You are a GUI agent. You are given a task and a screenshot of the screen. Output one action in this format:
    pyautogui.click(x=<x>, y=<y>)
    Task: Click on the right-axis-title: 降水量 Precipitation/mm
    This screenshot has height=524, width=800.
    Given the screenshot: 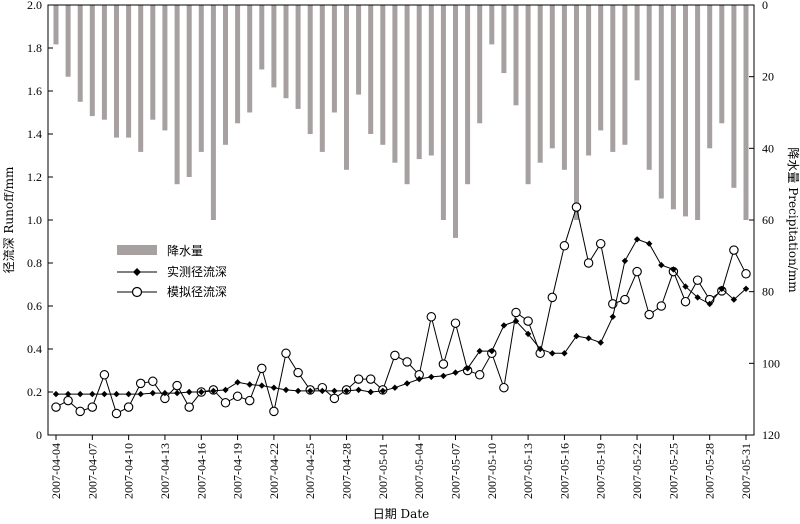 What is the action you would take?
    pyautogui.click(x=793, y=220)
    